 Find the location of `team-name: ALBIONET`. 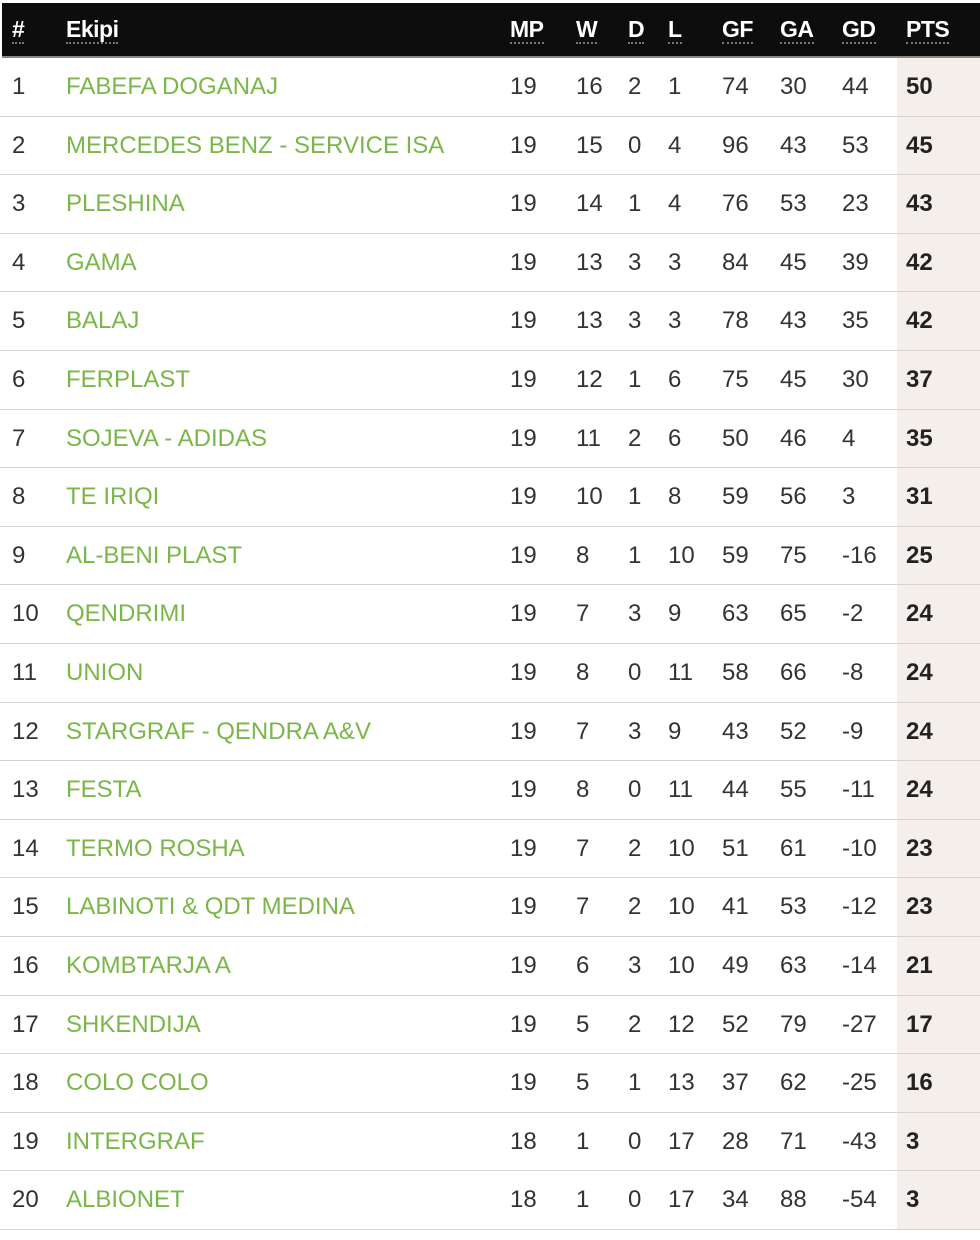

team-name: ALBIONET is located at coordinates (125, 1200).